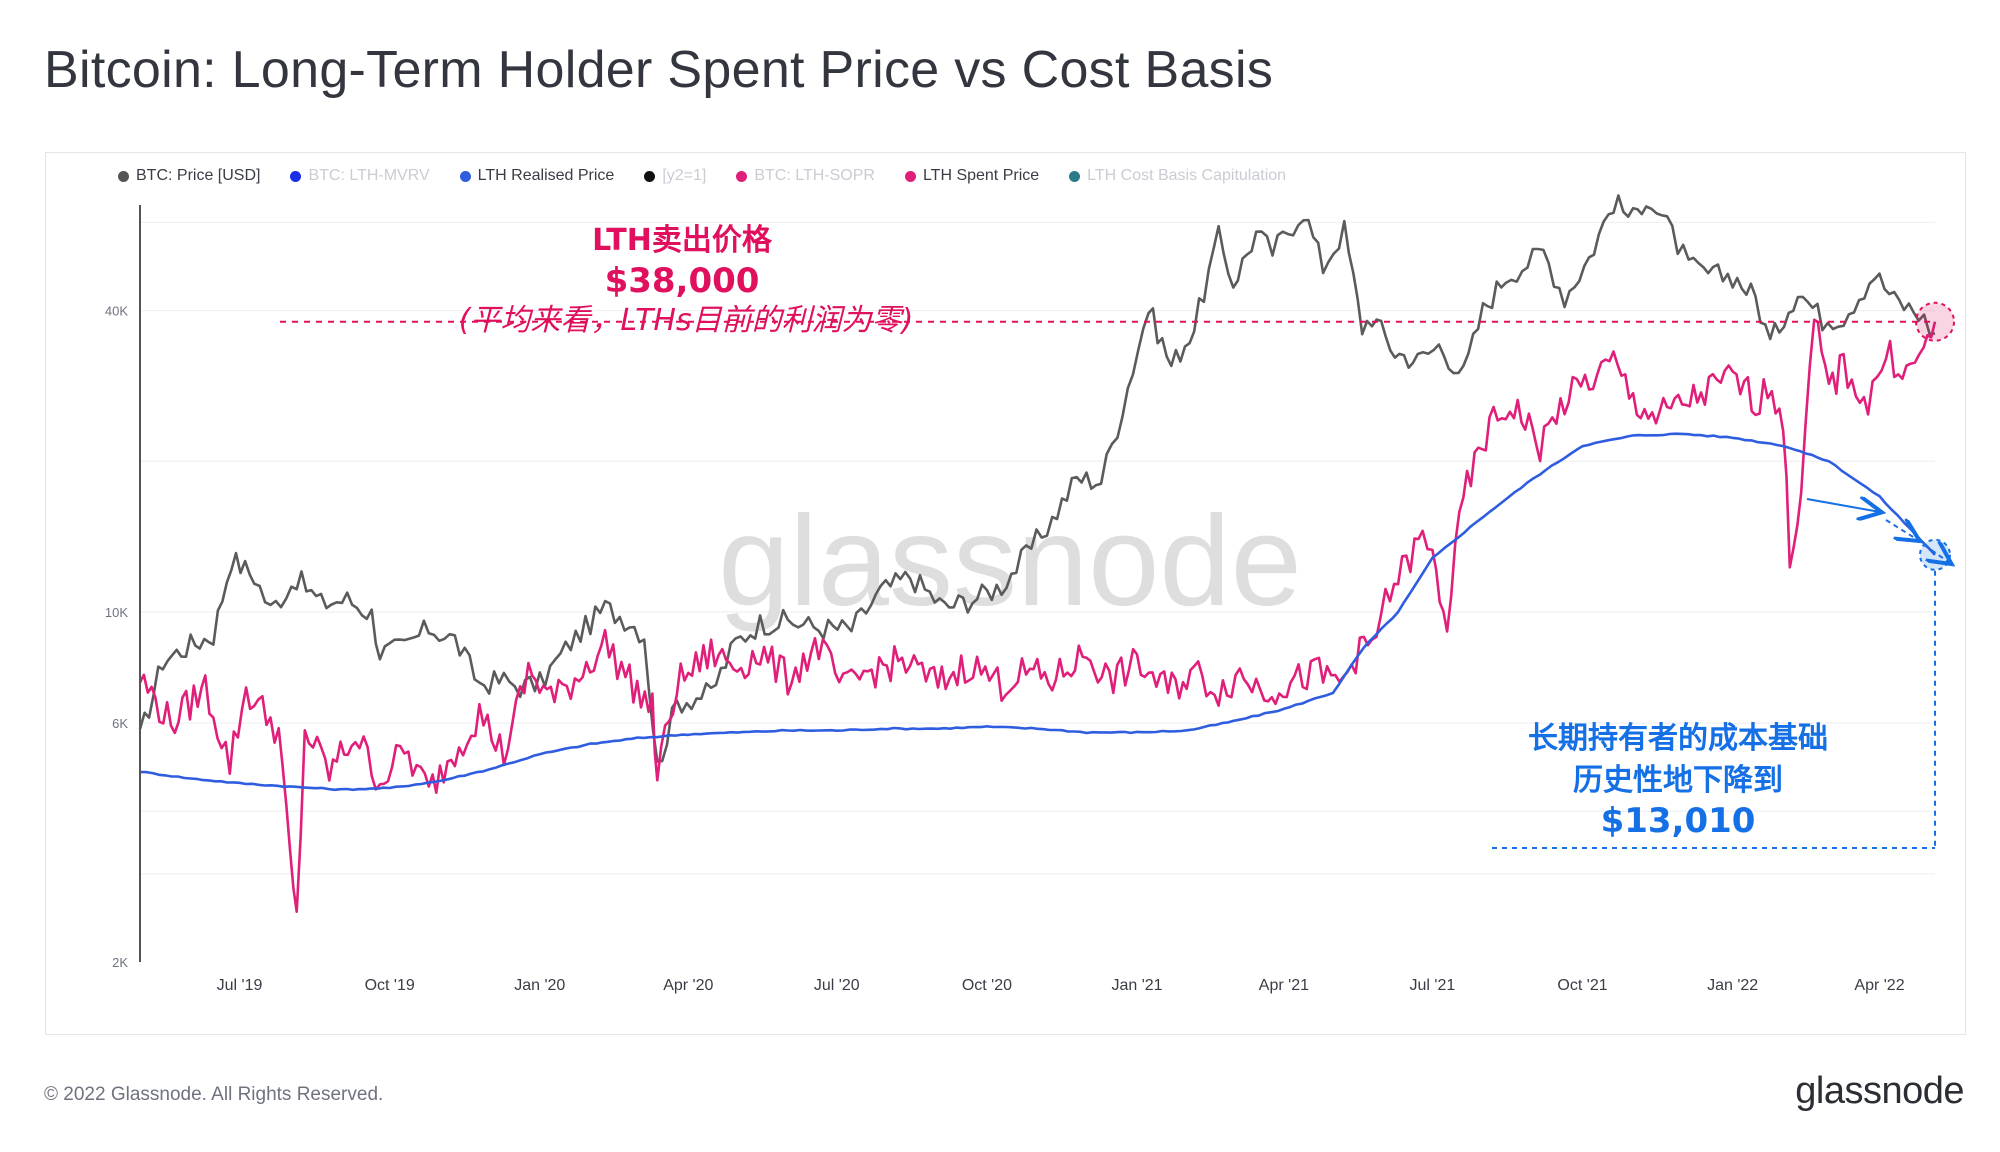 The width and height of the screenshot is (2000, 1152). What do you see at coordinates (987, 985) in the screenshot?
I see `x-tick-label: Oct '20` at bounding box center [987, 985].